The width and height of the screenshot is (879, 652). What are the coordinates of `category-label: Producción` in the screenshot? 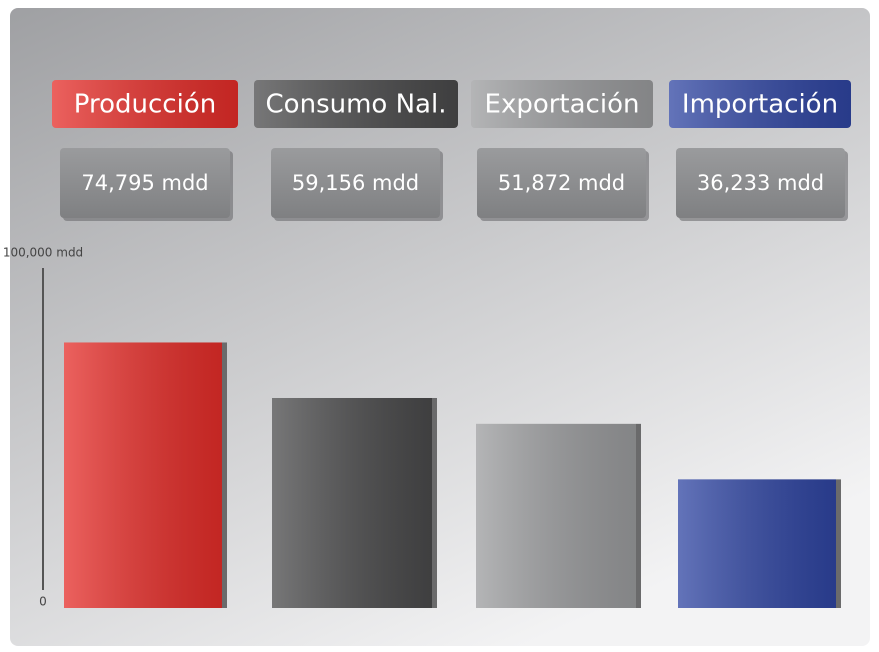 It's located at (145, 105).